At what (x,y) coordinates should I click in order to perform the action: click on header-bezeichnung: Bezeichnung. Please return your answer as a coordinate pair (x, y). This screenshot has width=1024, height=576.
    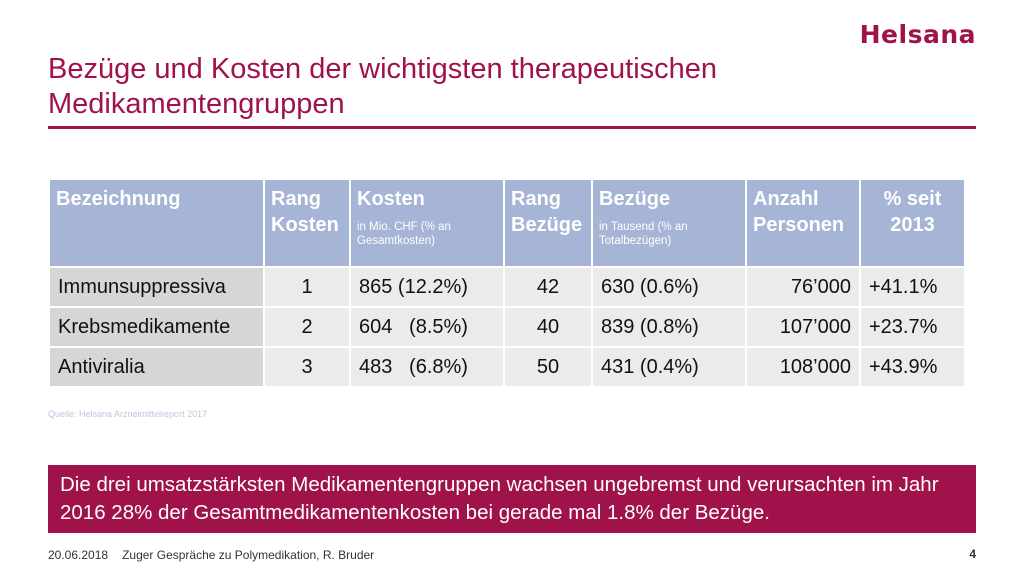
    Looking at the image, I should click on (156, 223).